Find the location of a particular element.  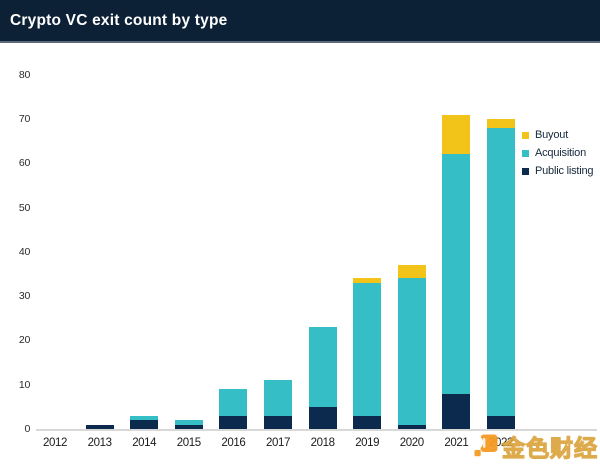

x-axis-label-2012: 2012 is located at coordinates (55, 443).